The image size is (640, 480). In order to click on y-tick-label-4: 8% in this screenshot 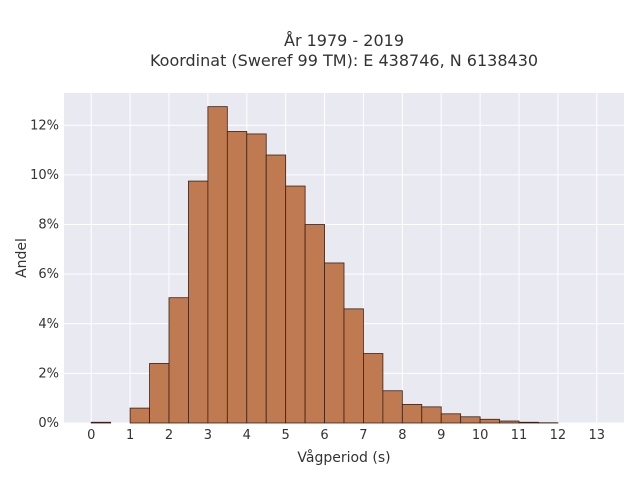, I will do `click(48, 225)`.